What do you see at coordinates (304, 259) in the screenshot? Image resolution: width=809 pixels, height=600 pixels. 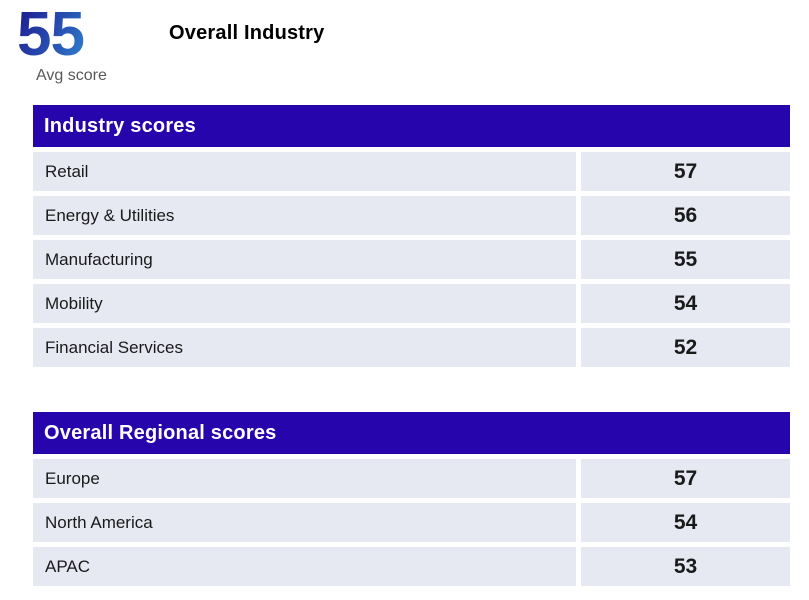 I see `row-label: Manufacturing` at bounding box center [304, 259].